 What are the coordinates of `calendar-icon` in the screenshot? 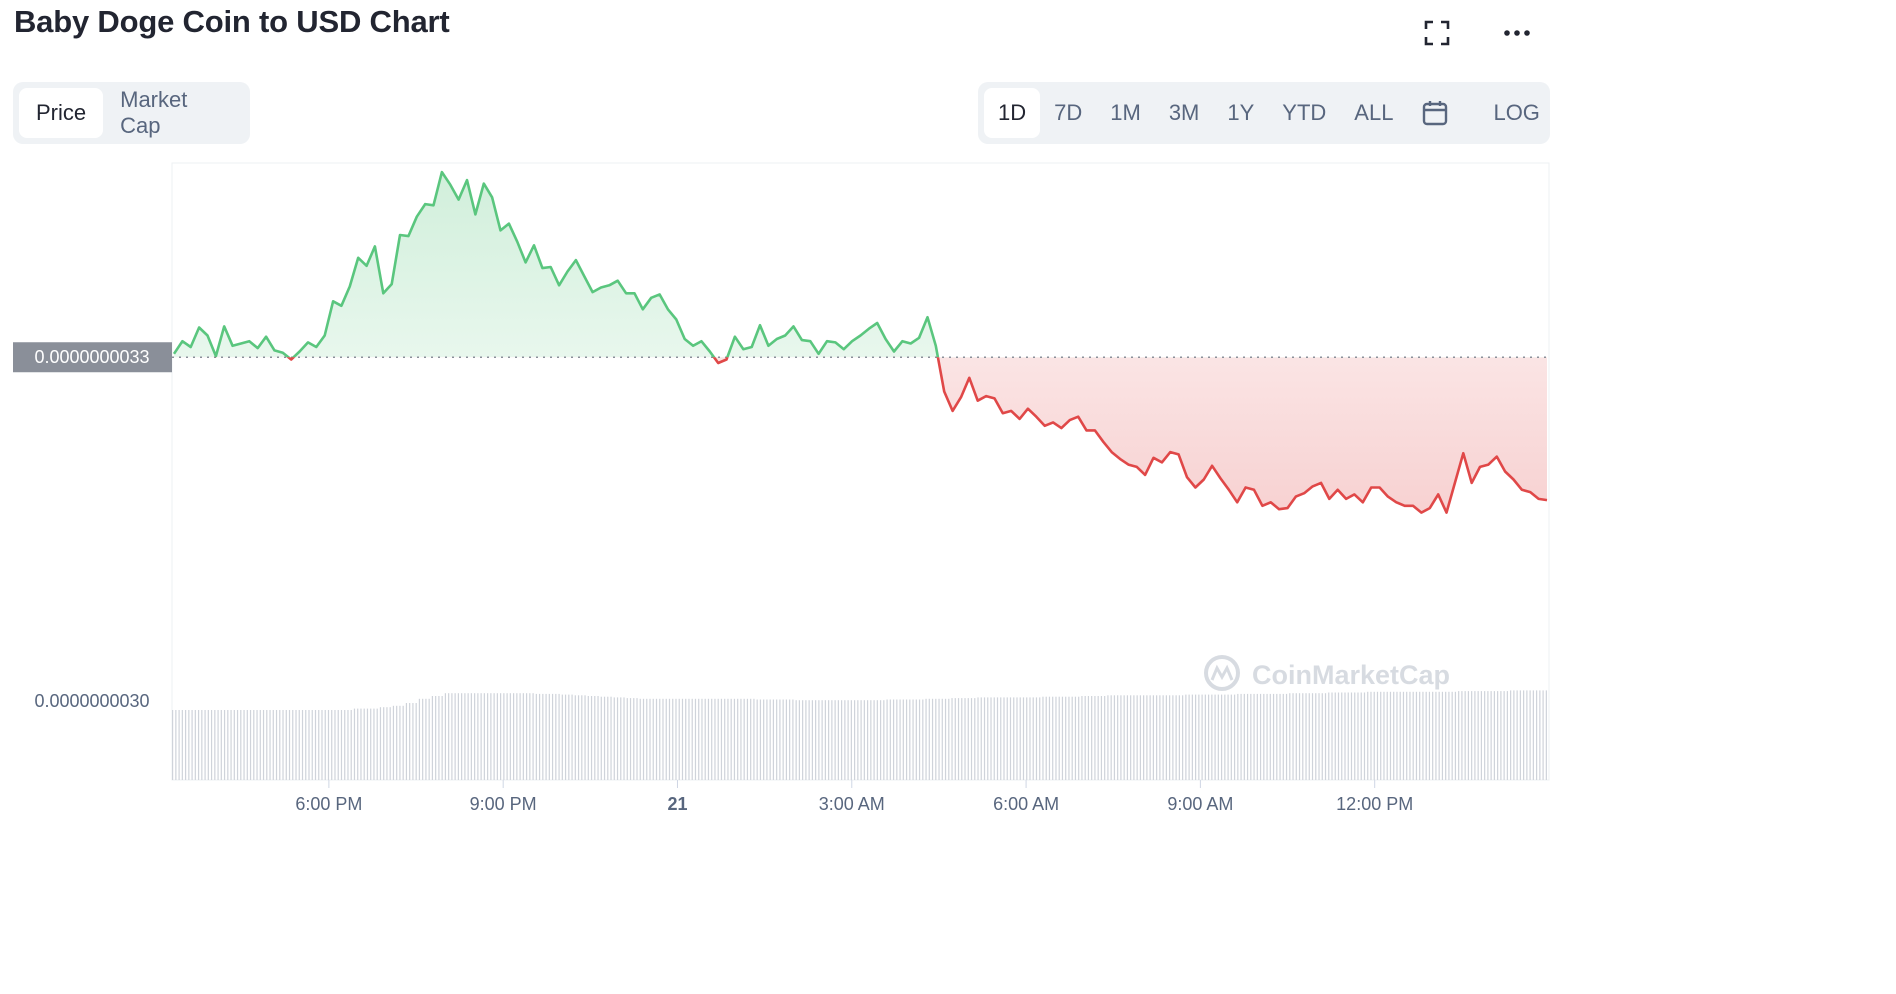 It's located at (1435, 113).